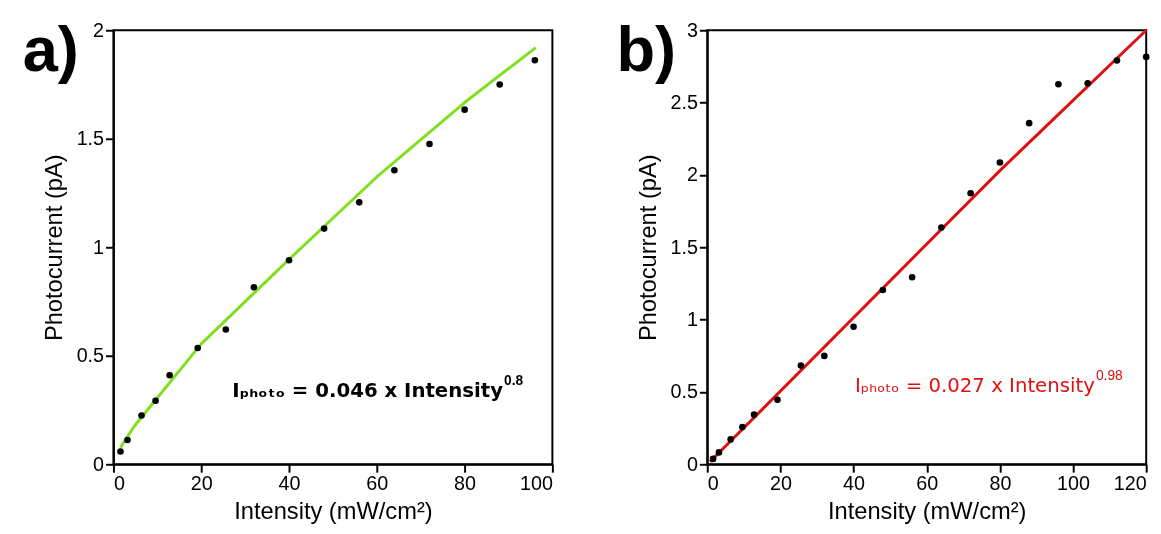 This screenshot has height=534, width=1161. Describe the element at coordinates (50, 48) in the screenshot. I see `chart-title: a)` at that location.